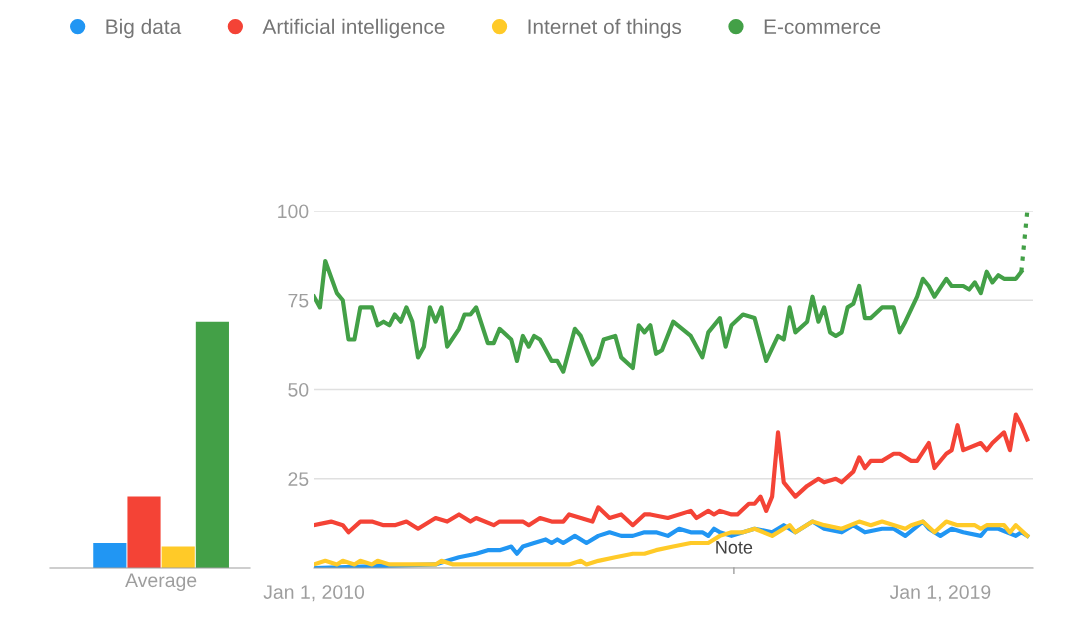 Image resolution: width=1088 pixels, height=625 pixels. I want to click on y-tick-label: 100, so click(293, 211).